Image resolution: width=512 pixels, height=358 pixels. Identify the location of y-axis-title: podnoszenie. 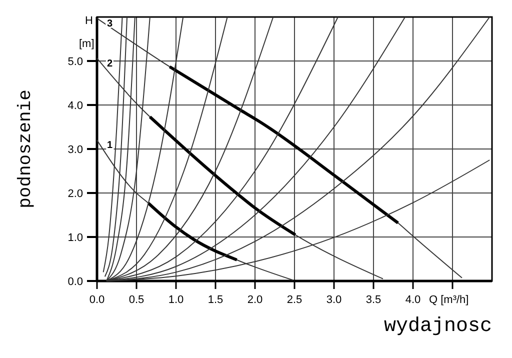
(26, 149).